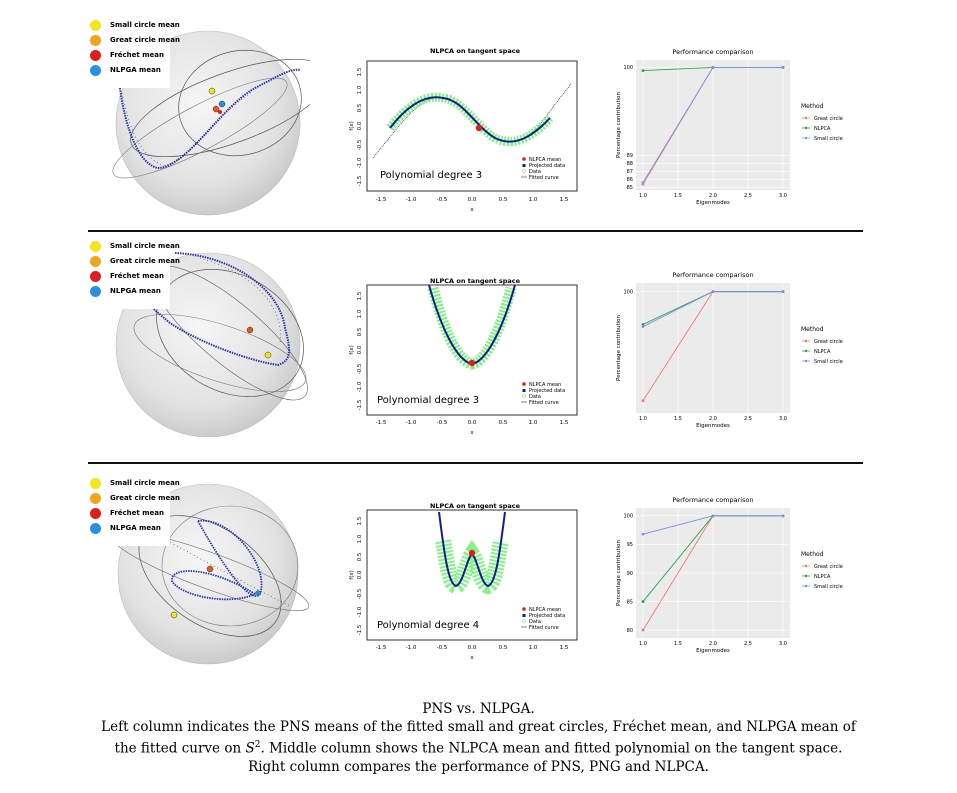 The image size is (957, 793). Describe the element at coordinates (630, 172) in the screenshot. I see `y-tick-label: 87` at that location.